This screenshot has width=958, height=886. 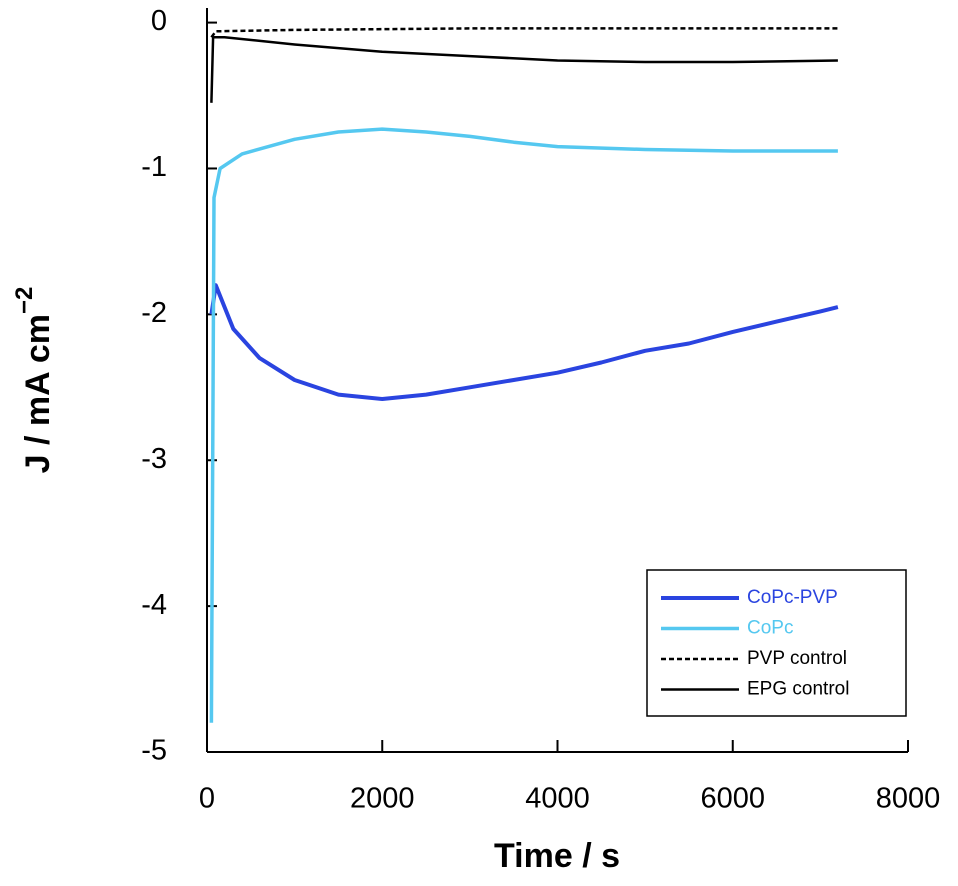 What do you see at coordinates (207, 799) in the screenshot?
I see `x-tick-label: 0` at bounding box center [207, 799].